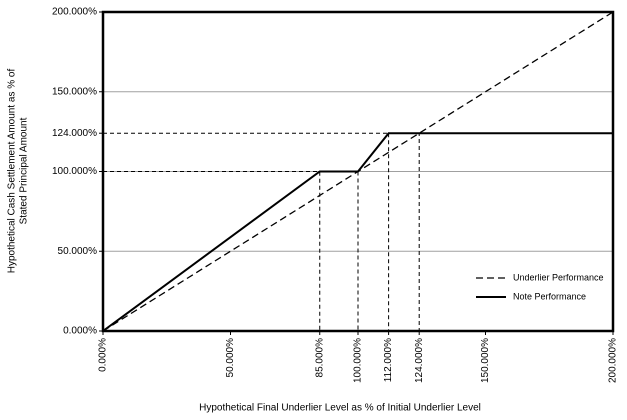 Image resolution: width=627 pixels, height=420 pixels. Describe the element at coordinates (80, 331) in the screenshot. I see `y-tick-label: 0.000%` at that location.